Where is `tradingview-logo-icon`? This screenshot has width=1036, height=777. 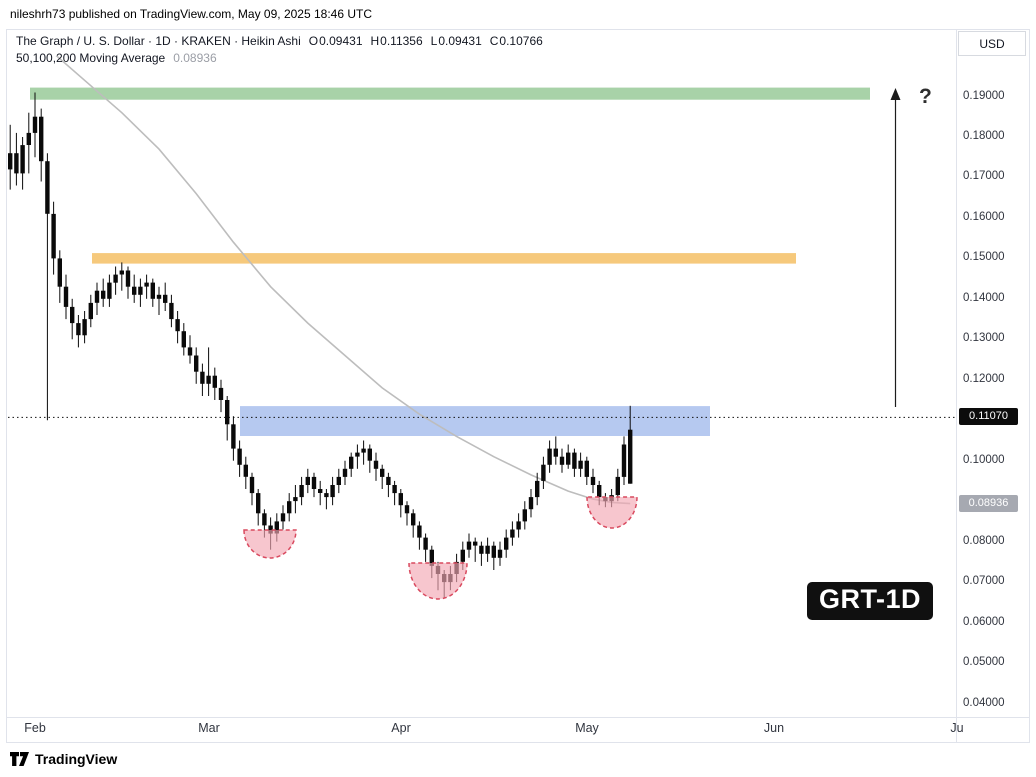
tradingview-logo-icon is located at coordinates (19, 759).